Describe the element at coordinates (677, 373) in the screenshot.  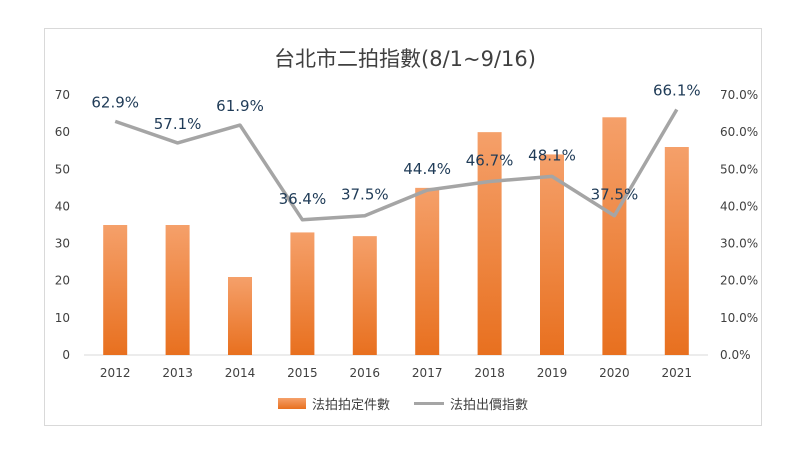
I see `x-tick-label: 2021` at that location.